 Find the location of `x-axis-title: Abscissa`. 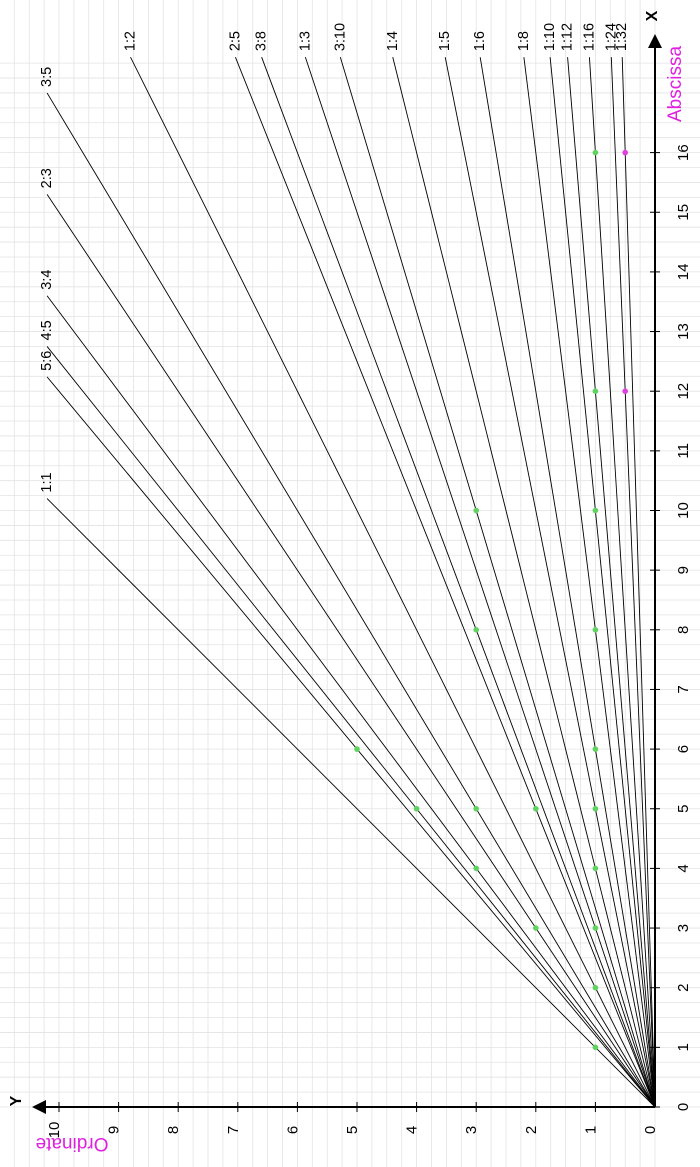

x-axis-title: Abscissa is located at coordinates (675, 84).